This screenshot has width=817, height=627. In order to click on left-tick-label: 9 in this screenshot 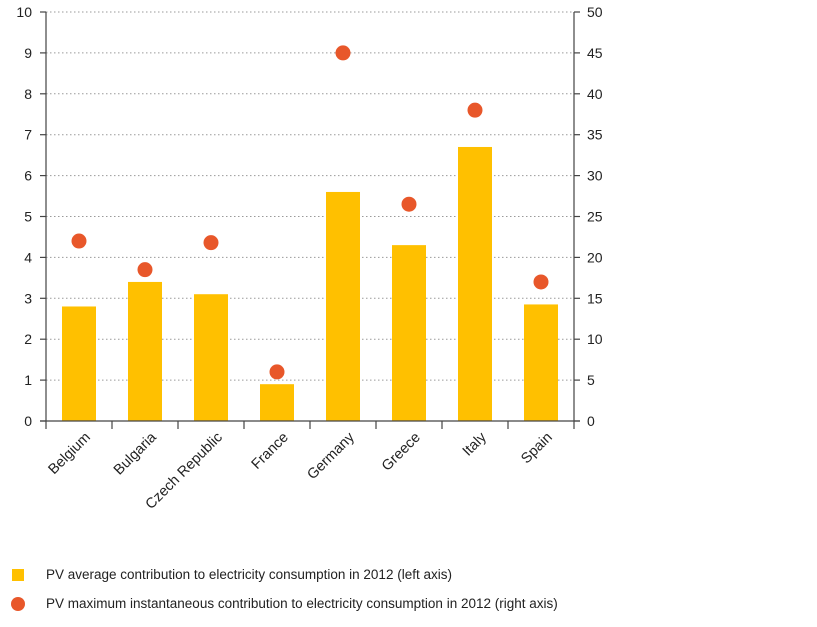, I will do `click(28, 53)`.